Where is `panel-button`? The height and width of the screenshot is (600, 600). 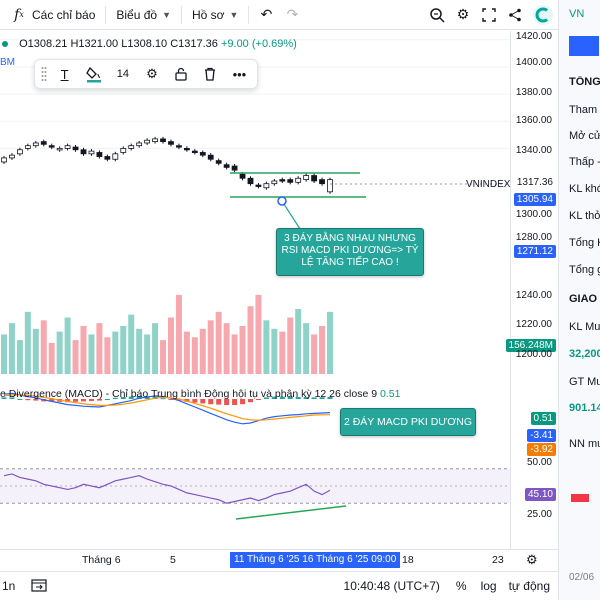 panel-button is located at coordinates (584, 46).